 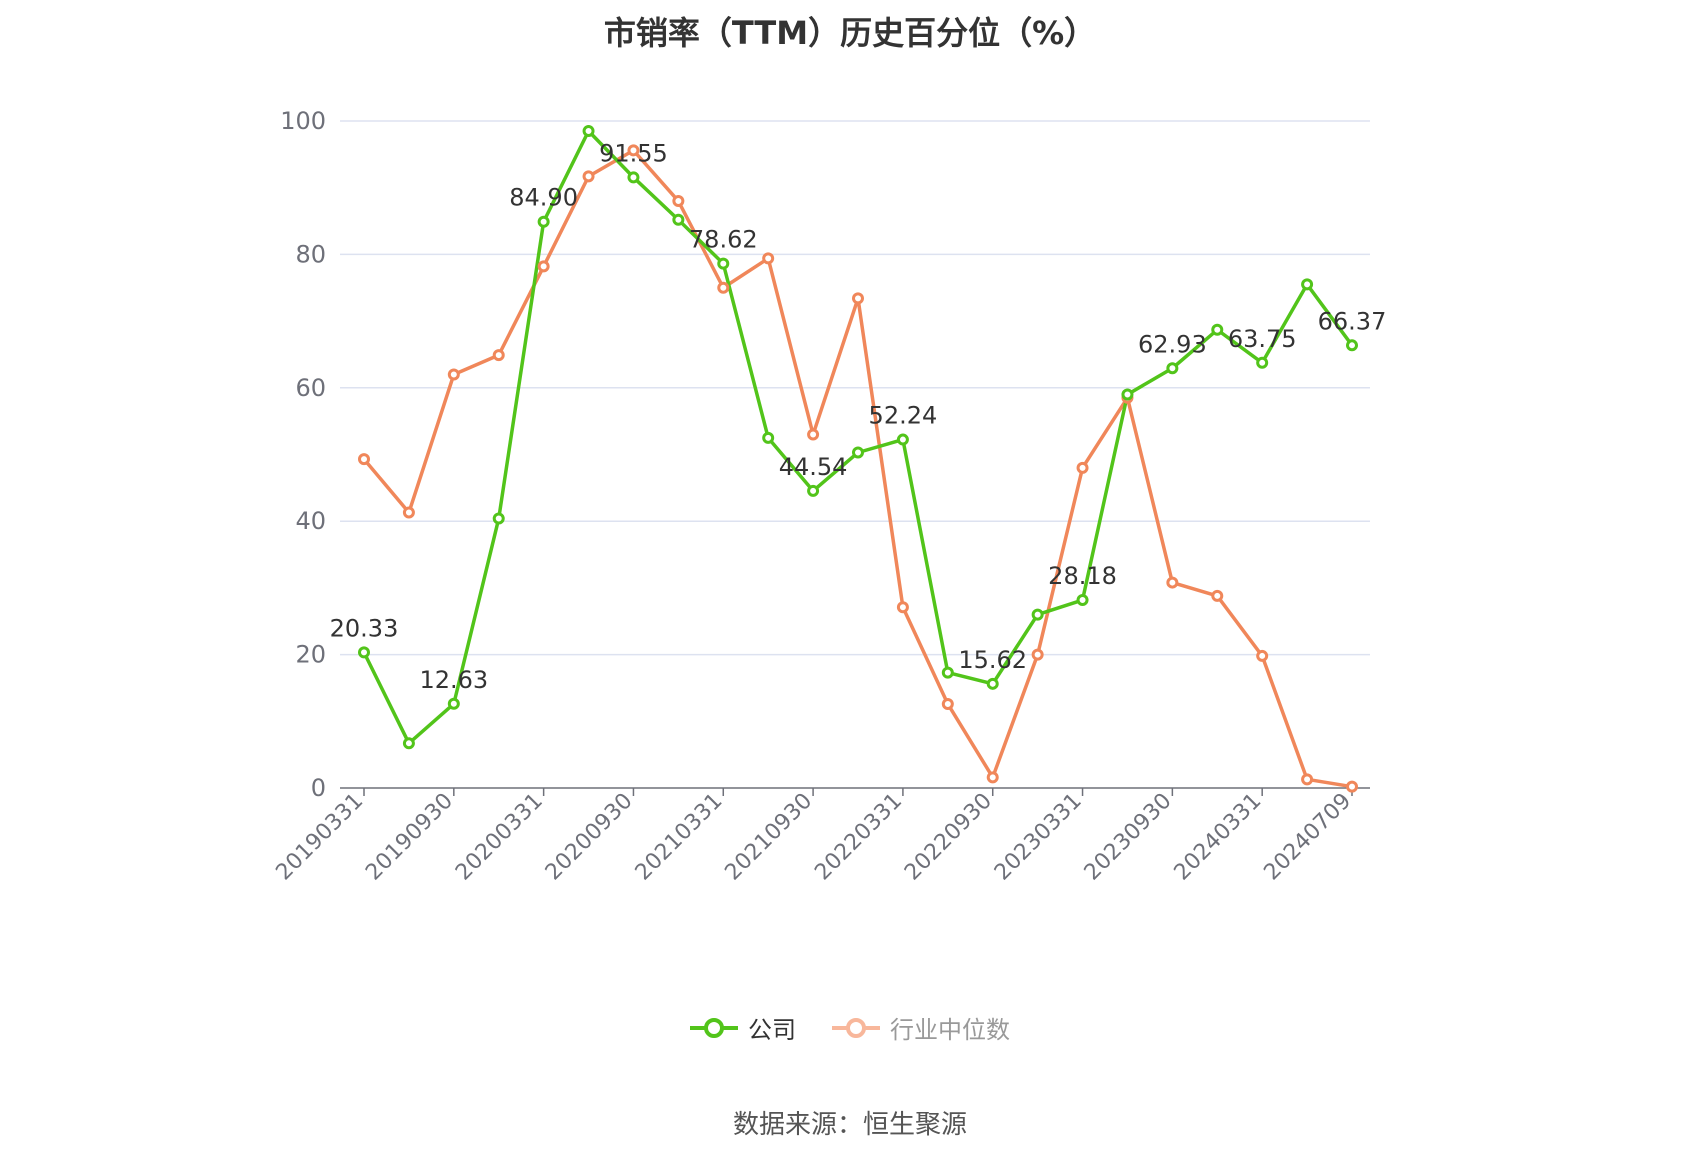 I want to click on legend-item-industry: 行业中位数, so click(x=921, y=1027).